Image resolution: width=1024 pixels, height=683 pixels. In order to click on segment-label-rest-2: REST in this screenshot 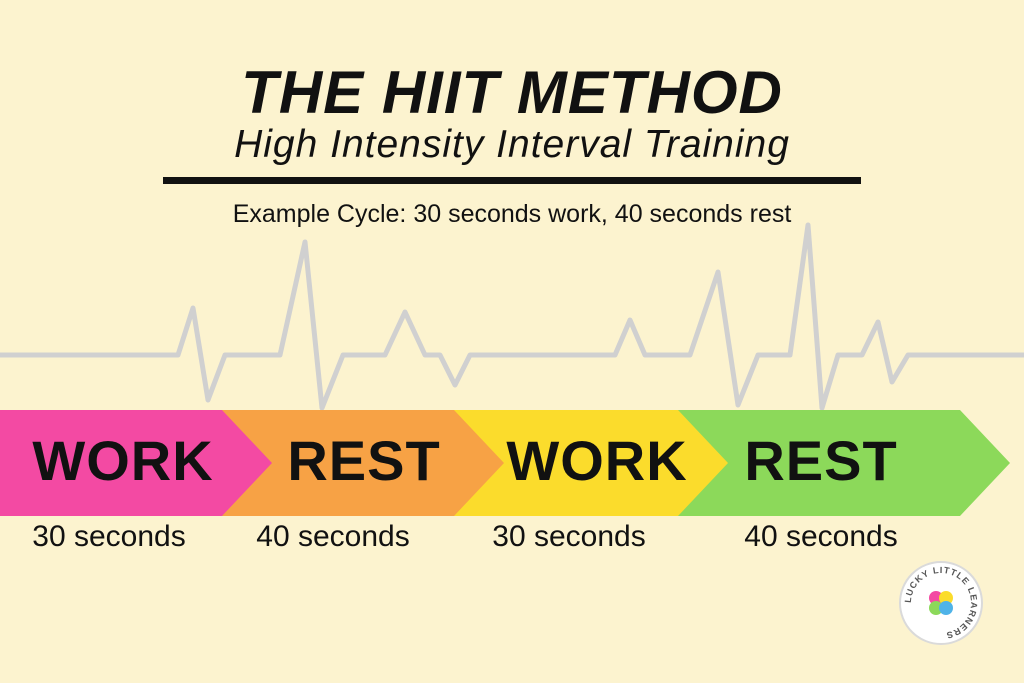, I will do `click(821, 460)`.